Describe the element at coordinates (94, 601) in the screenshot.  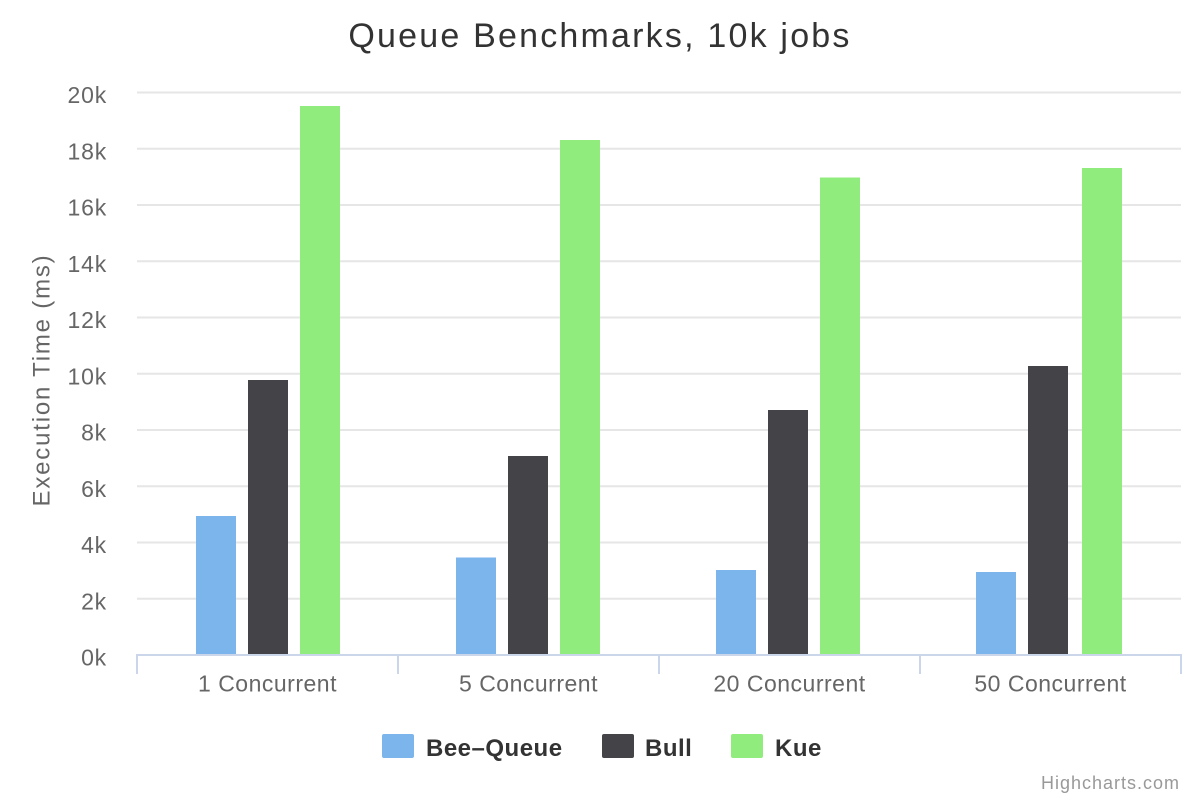
I see `svg-text: 2k` at that location.